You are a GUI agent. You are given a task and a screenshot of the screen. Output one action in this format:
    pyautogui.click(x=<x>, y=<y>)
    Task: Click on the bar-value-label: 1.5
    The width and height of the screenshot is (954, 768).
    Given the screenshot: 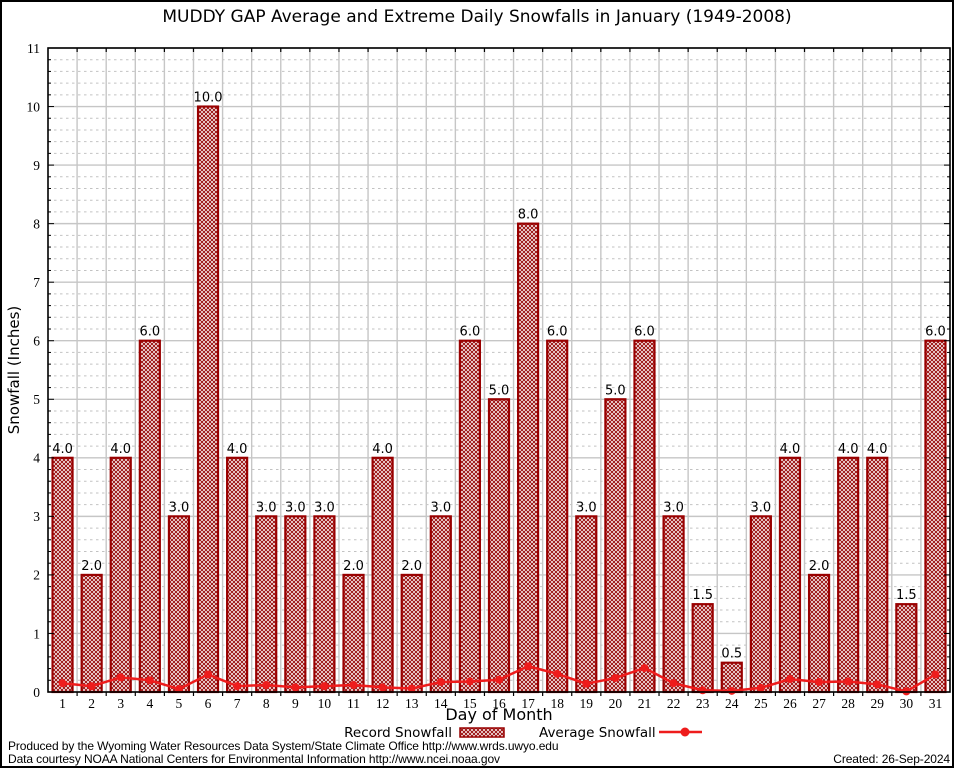 What is the action you would take?
    pyautogui.click(x=702, y=595)
    